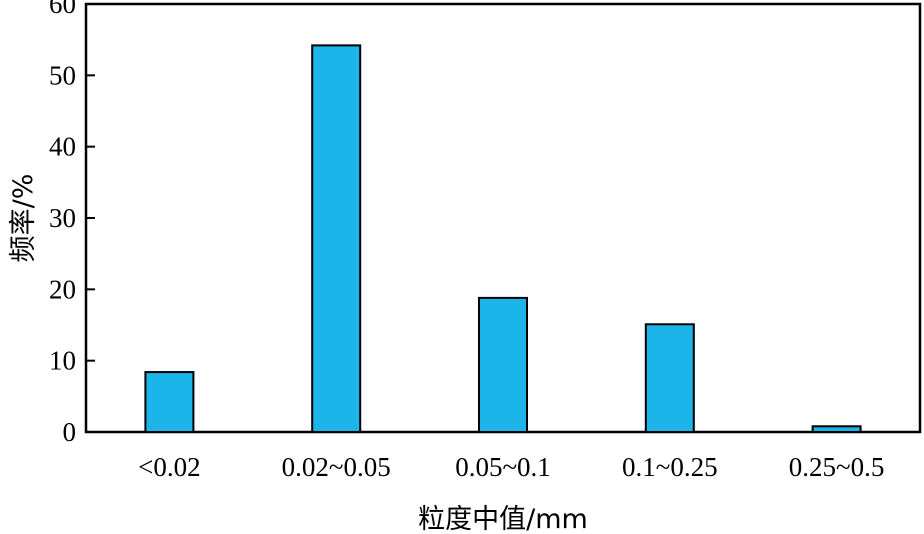  Describe the element at coordinates (62, 289) in the screenshot. I see `y-tick-label: 20` at that location.